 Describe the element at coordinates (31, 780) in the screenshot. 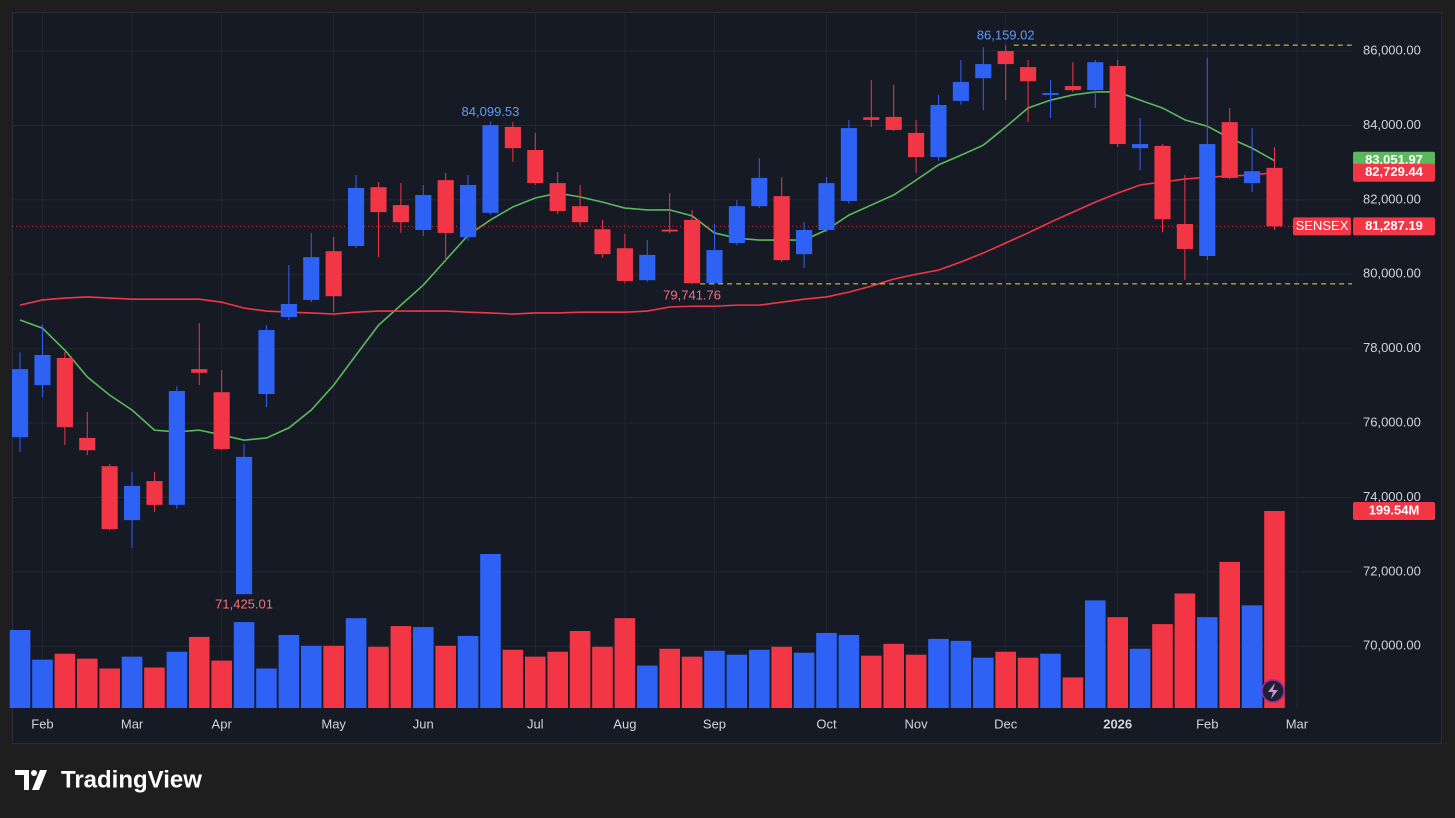

I see `brand-logo` at that location.